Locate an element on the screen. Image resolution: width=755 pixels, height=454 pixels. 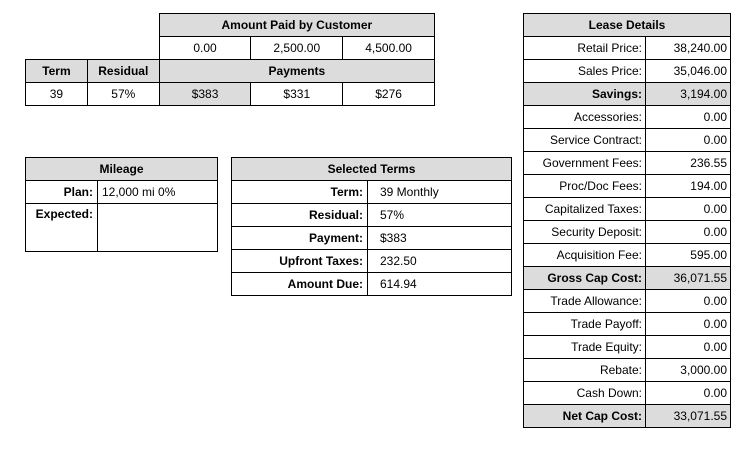
rebate-label: Rebate: is located at coordinates (584, 370).